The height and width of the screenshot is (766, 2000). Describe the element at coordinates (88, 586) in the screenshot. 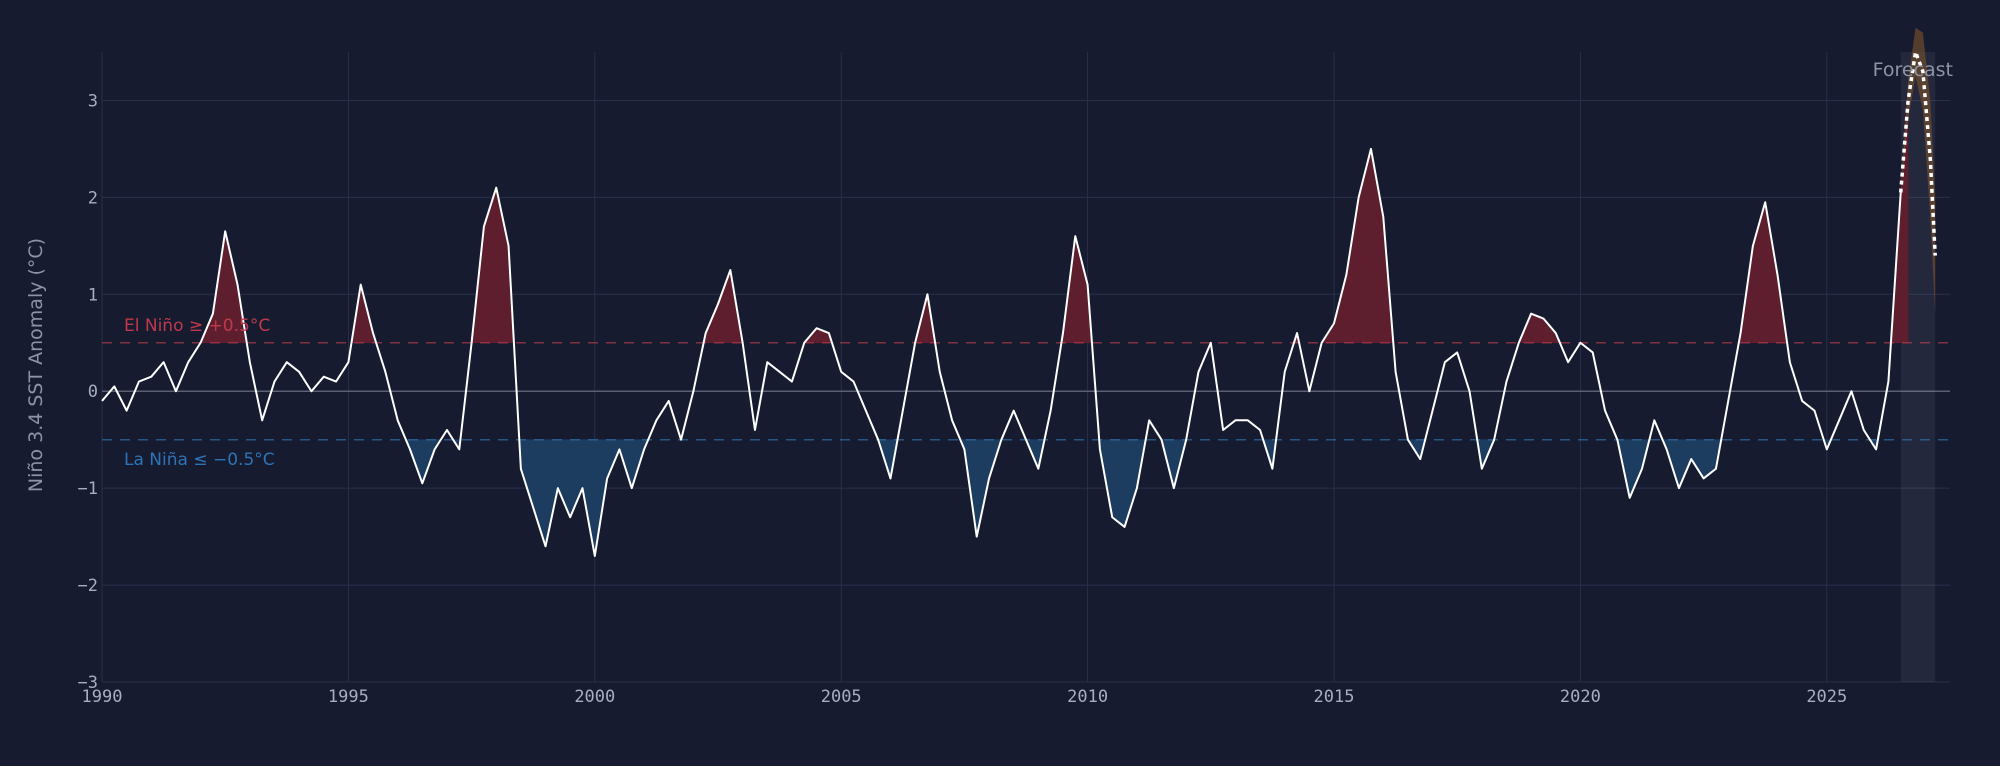

I see `y-tick-label: −2` at that location.